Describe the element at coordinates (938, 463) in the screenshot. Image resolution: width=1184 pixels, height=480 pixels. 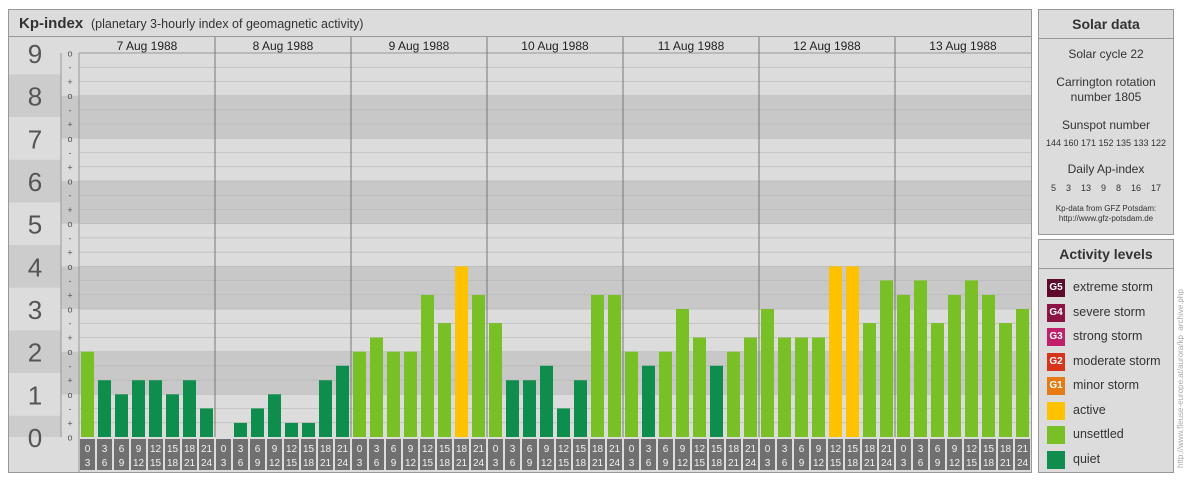
I see `hour-end-label: 9` at that location.